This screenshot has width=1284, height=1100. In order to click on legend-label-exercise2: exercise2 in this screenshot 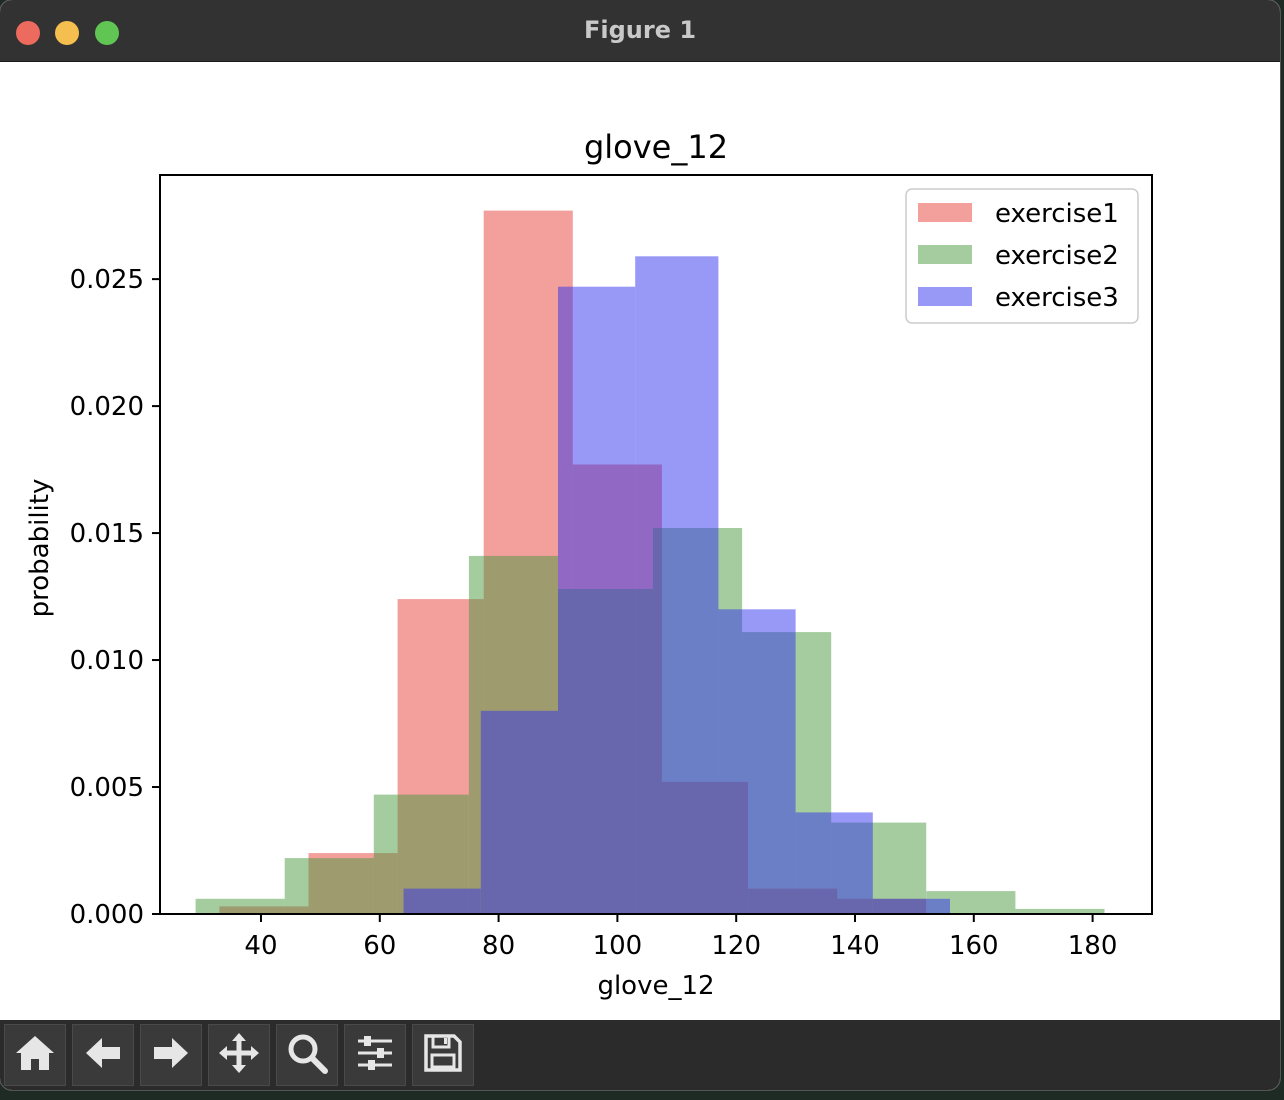, I will do `click(1057, 256)`.